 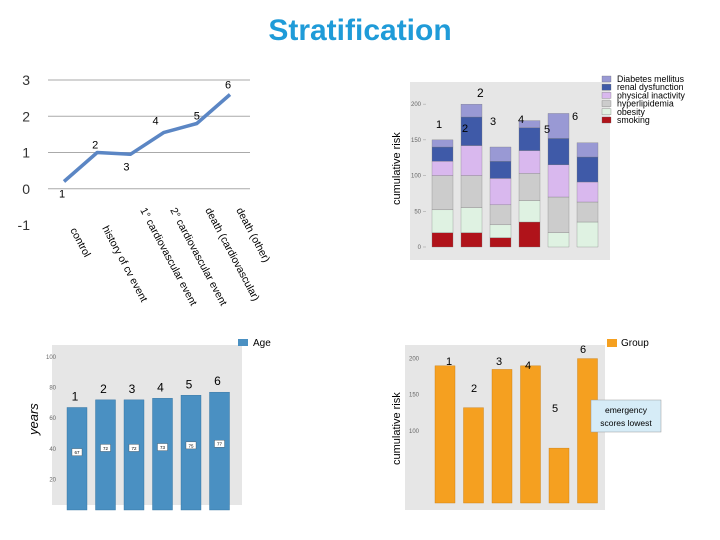 I want to click on risk-factor-category-label: 3, so click(x=493, y=122).